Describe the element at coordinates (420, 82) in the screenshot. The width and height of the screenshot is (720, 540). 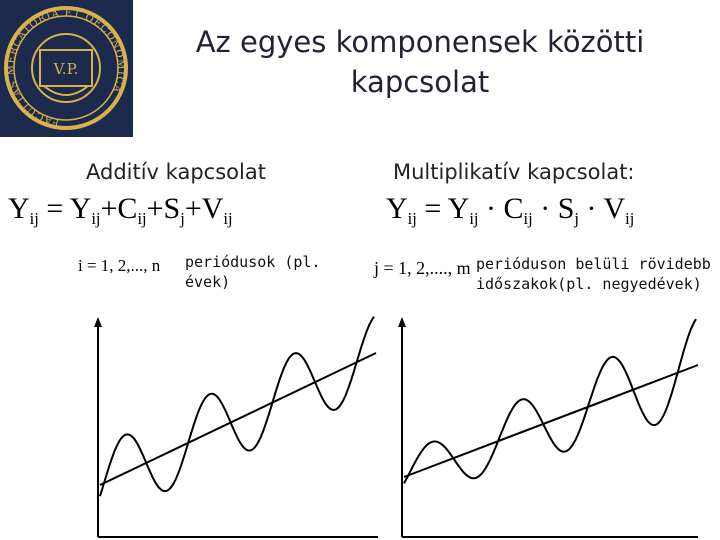
I see `slide-title-line2: kapcsolat` at that location.